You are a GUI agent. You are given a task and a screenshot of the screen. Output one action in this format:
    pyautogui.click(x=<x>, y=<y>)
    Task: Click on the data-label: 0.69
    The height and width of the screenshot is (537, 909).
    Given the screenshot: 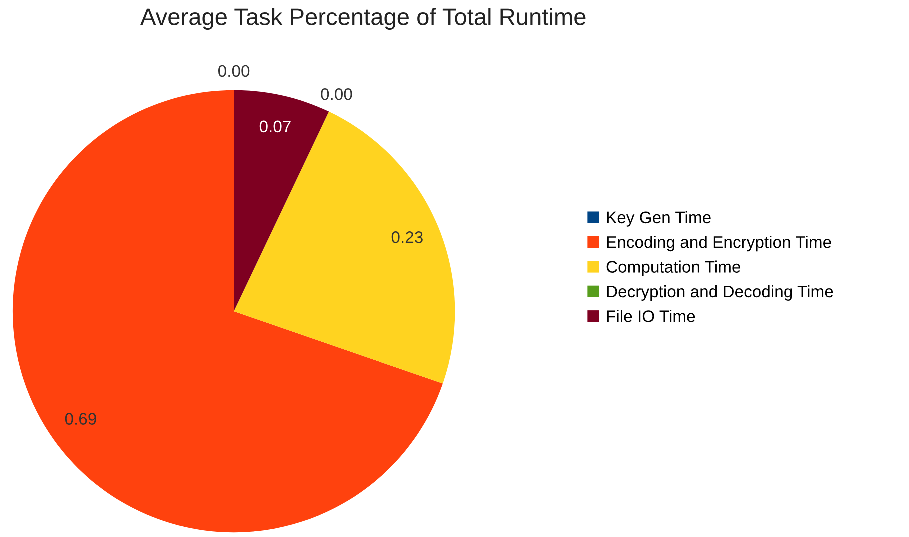 What is the action you would take?
    pyautogui.click(x=80, y=419)
    